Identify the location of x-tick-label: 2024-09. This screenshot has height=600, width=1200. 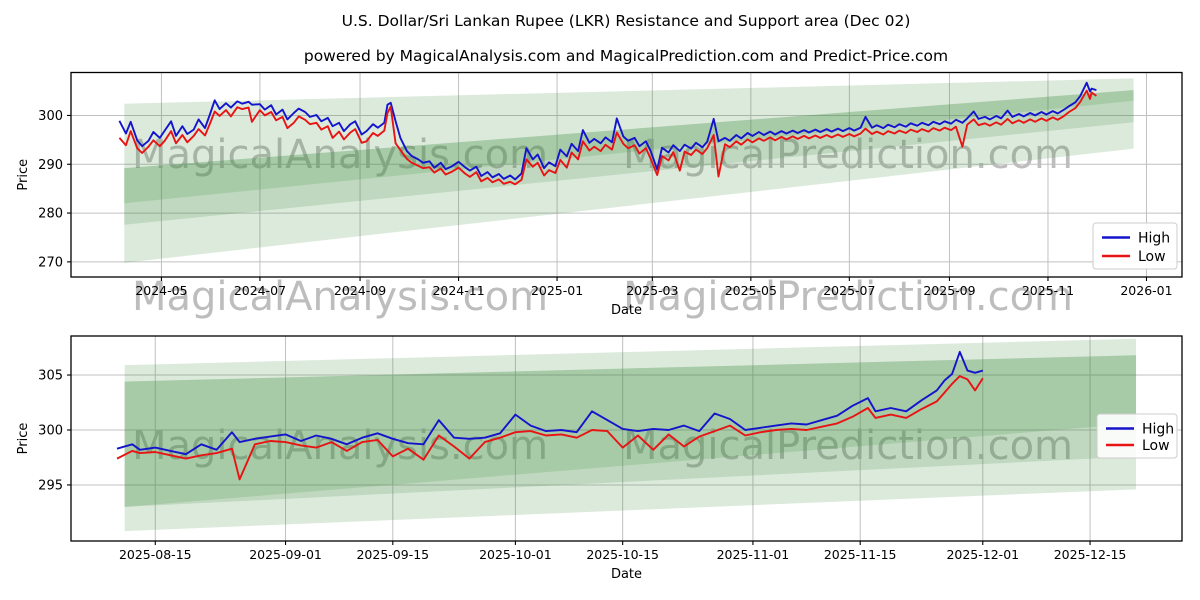
(360, 290).